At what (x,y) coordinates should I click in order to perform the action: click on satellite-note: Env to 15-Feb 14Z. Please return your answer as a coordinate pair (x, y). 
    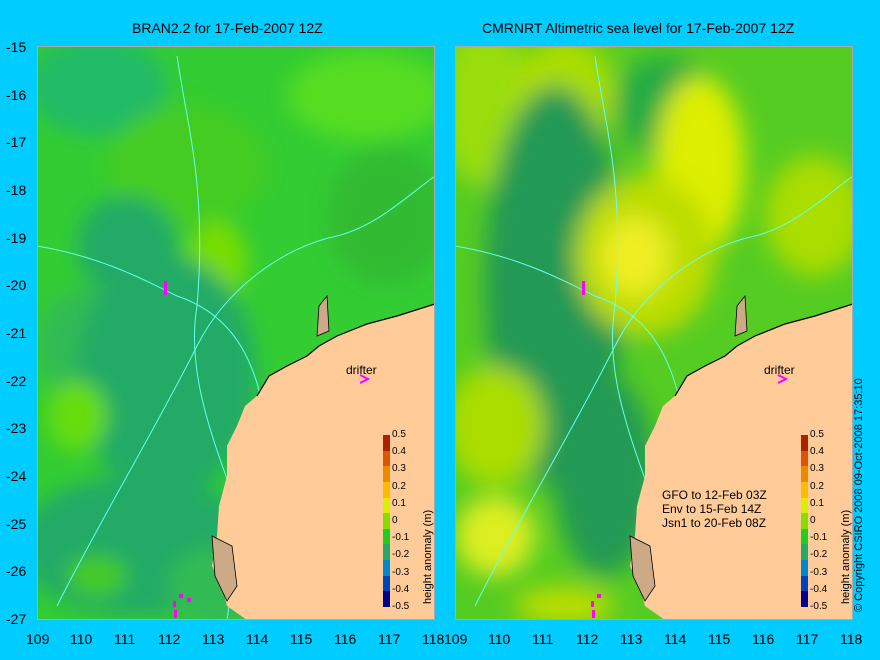
    Looking at the image, I should click on (712, 509).